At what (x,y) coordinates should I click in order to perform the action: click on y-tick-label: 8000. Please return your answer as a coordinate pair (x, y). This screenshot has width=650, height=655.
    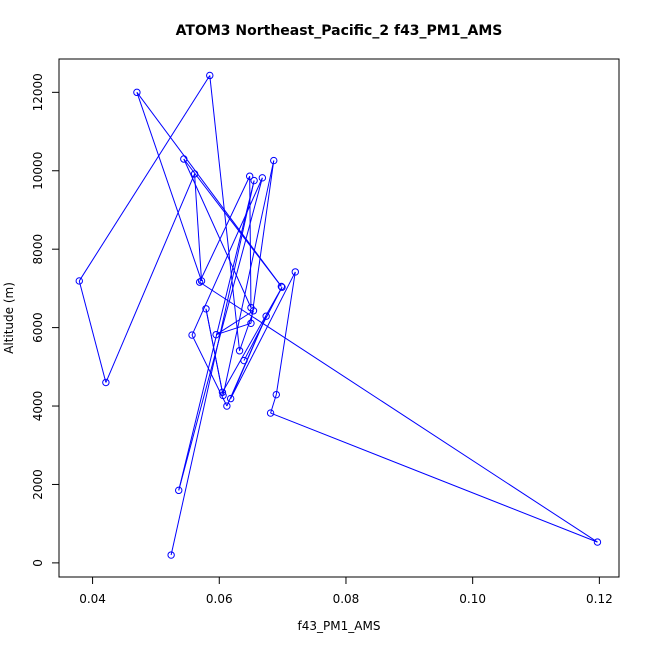
    Looking at the image, I should click on (38, 249).